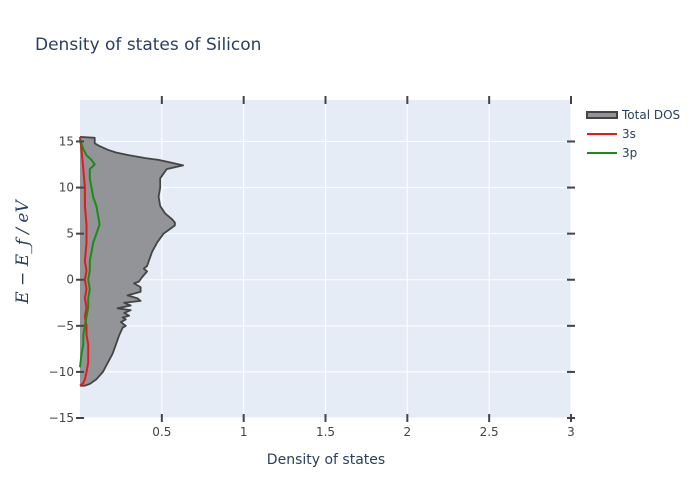 The height and width of the screenshot is (500, 700). I want to click on series-line-3p, so click(90, 253).